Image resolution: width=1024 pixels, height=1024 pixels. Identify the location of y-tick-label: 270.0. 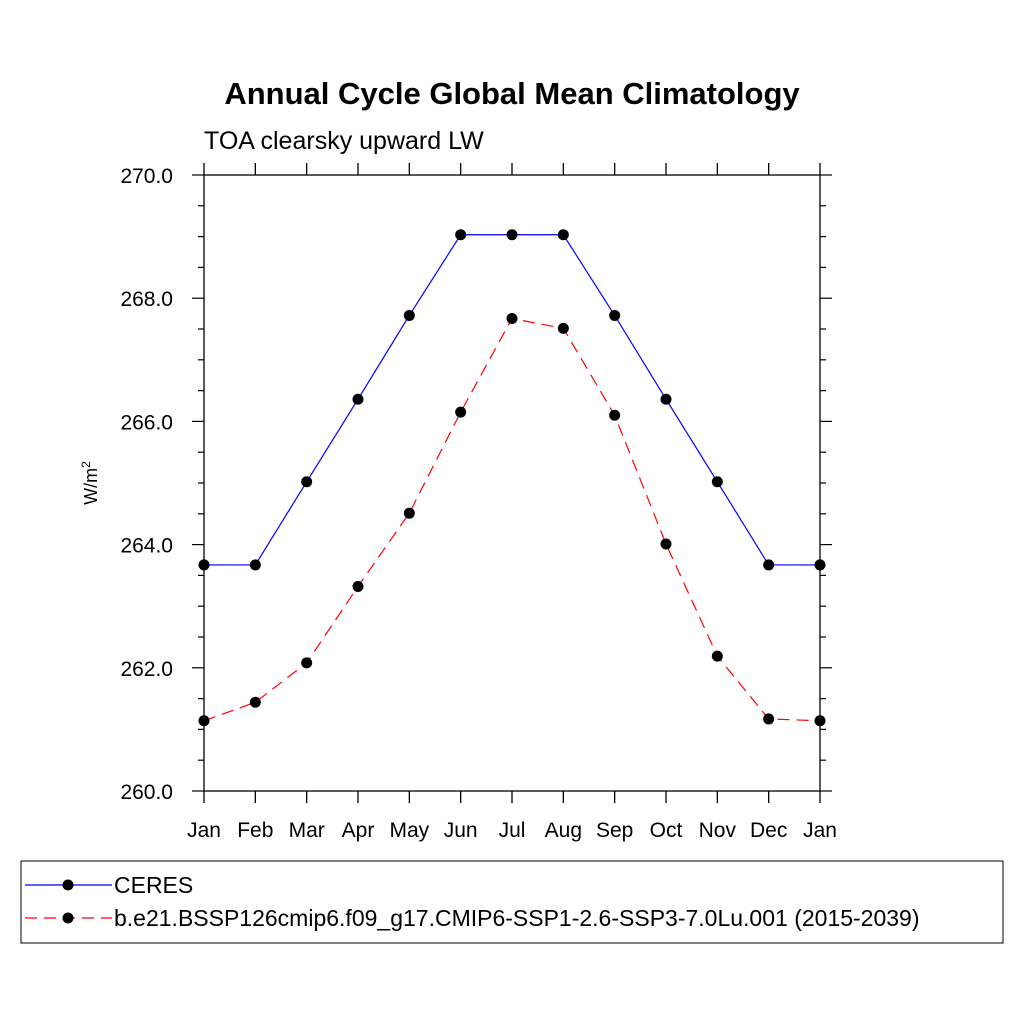
(146, 176).